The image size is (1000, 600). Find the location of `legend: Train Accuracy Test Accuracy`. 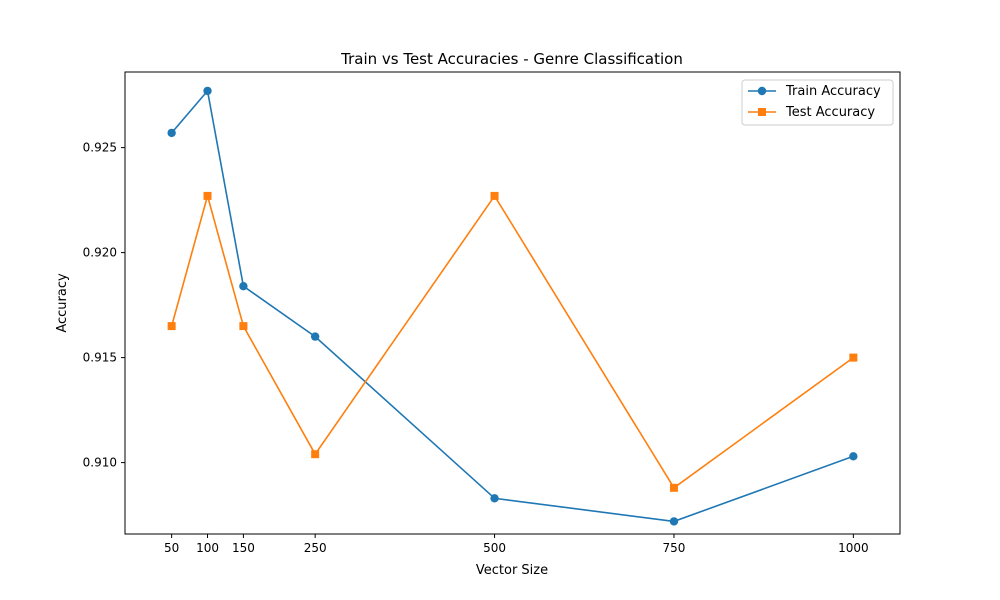

legend: Train Accuracy Test Accuracy is located at coordinates (817, 102).